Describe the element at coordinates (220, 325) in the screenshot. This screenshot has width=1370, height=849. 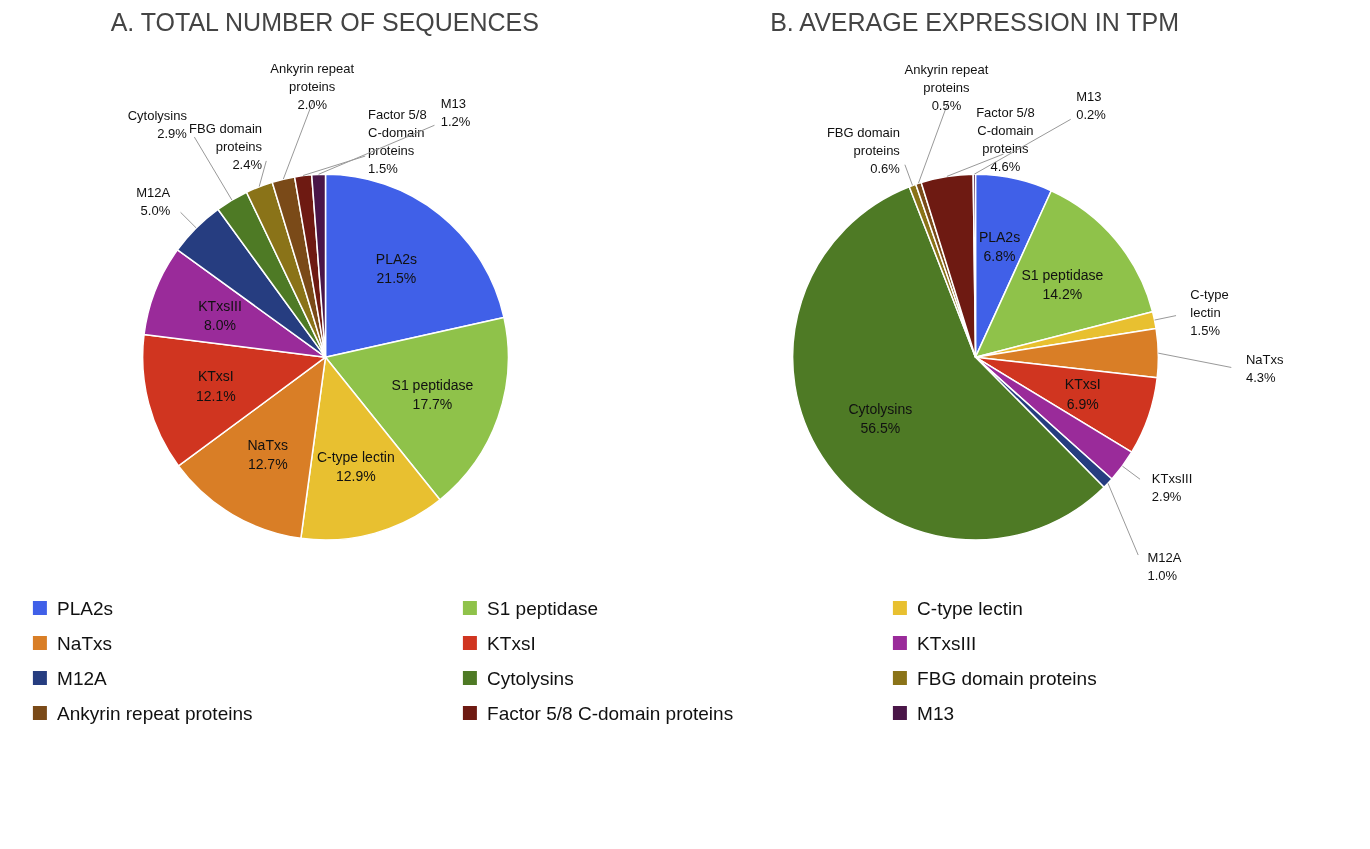
I see `data-label: 8.0%` at that location.